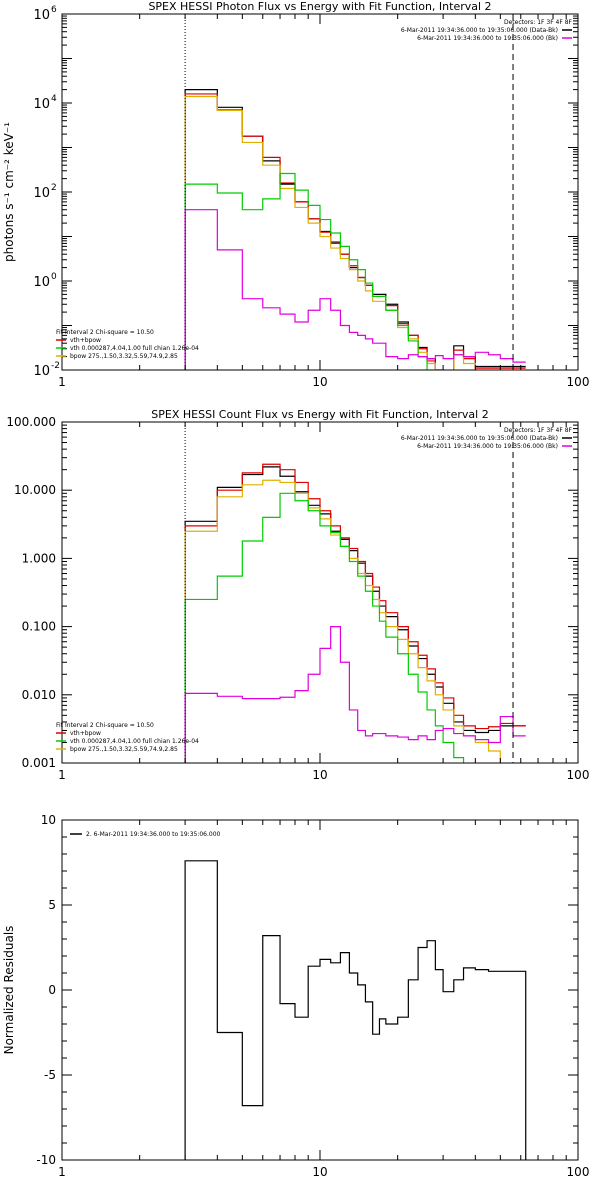  What do you see at coordinates (9, 990) in the screenshot?
I see `y-axis-label: Normalized Residuals` at bounding box center [9, 990].